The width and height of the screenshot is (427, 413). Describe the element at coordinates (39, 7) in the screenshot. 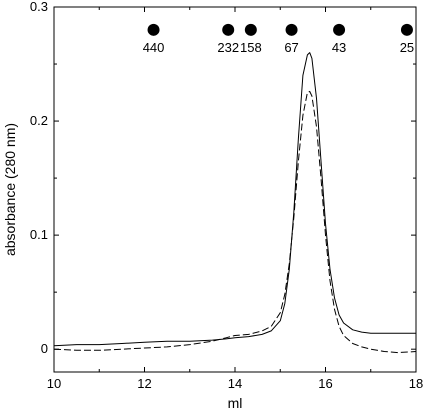

I see `y-tick-label: 0.3` at that location.